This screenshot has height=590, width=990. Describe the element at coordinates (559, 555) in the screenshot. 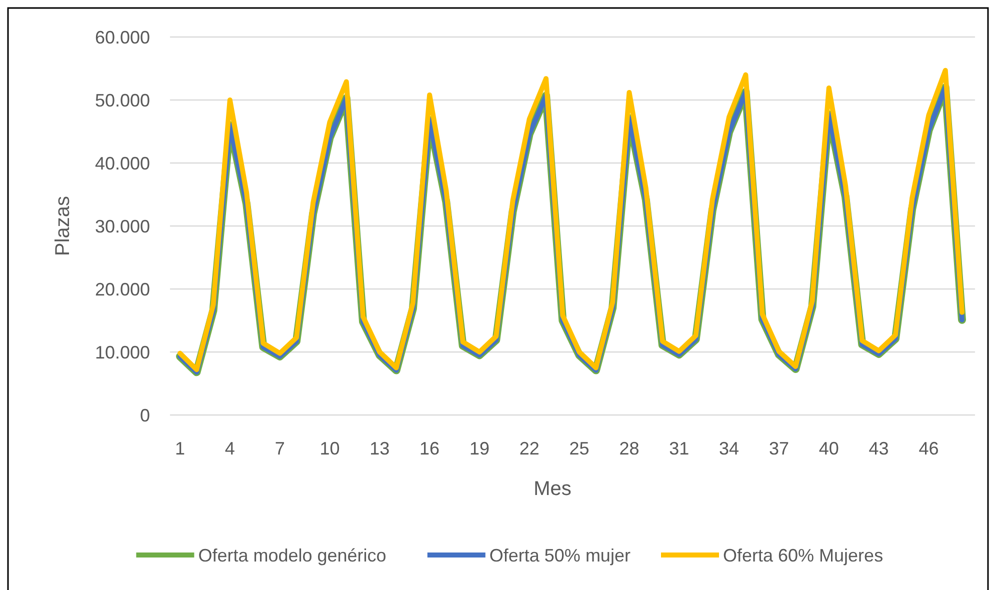

I see `legend-label: Oferta 50% mujer` at that location.